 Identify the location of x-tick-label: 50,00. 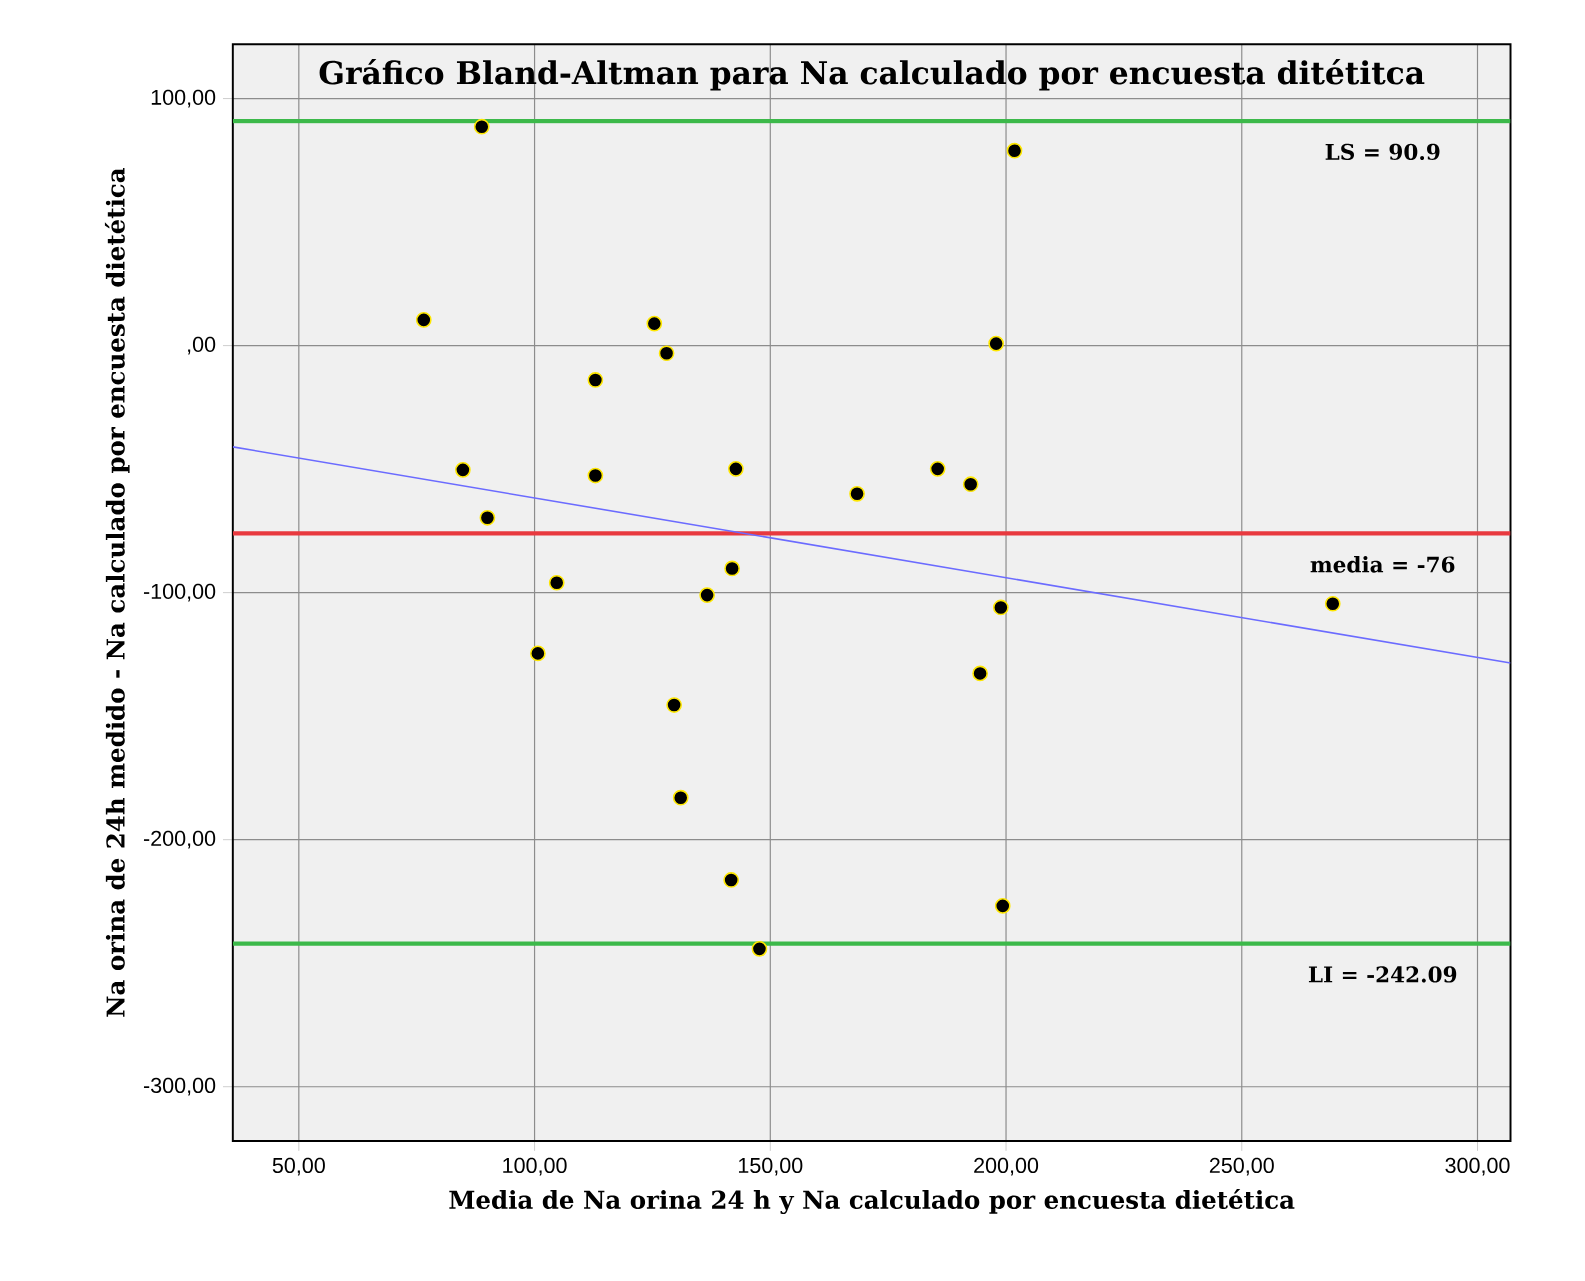
(298, 1167).